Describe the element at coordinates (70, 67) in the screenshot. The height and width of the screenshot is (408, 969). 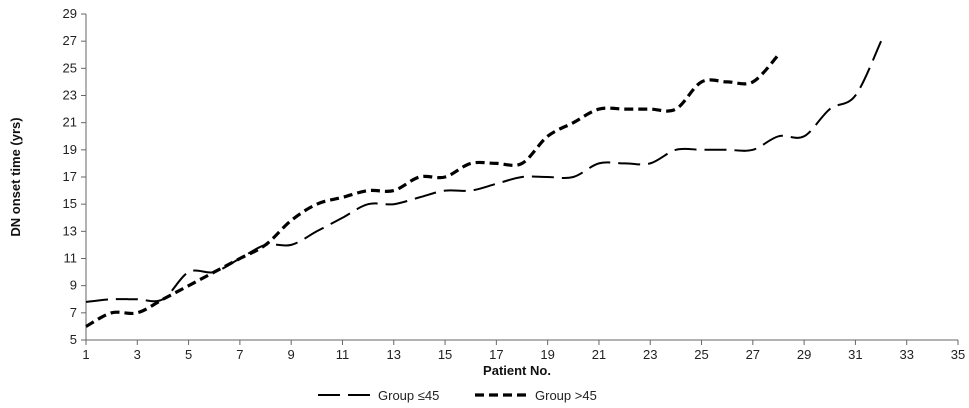
I see `y-tick-label: 25` at that location.